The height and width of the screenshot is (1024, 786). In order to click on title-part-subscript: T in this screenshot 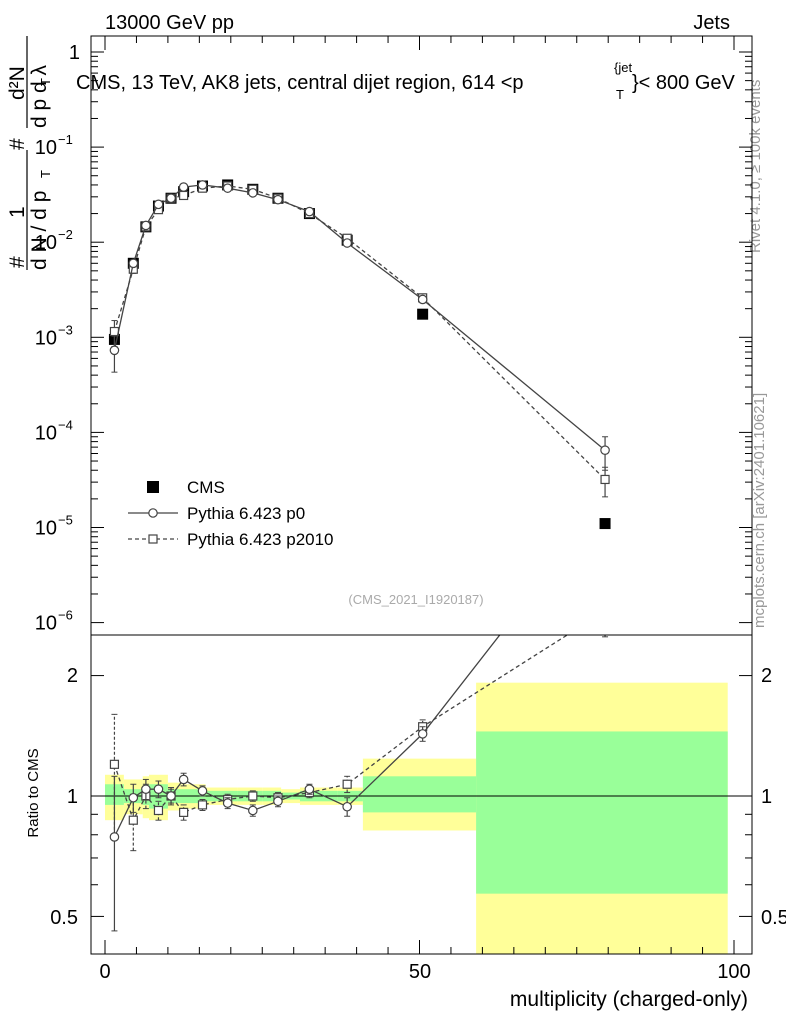, I will do `click(620, 94)`.